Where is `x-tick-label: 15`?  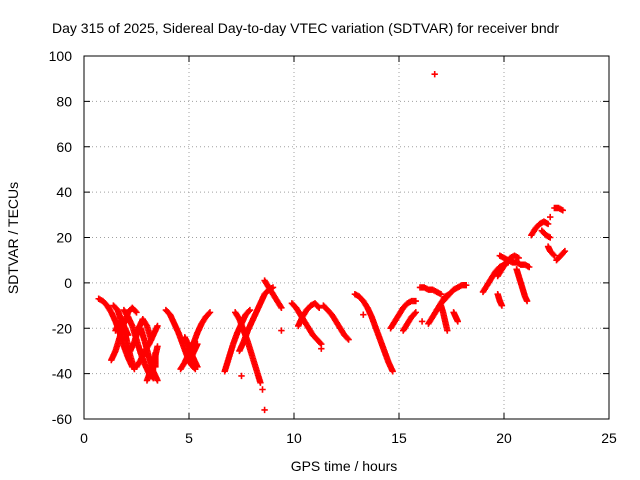 x-tick-label: 15 is located at coordinates (399, 438).